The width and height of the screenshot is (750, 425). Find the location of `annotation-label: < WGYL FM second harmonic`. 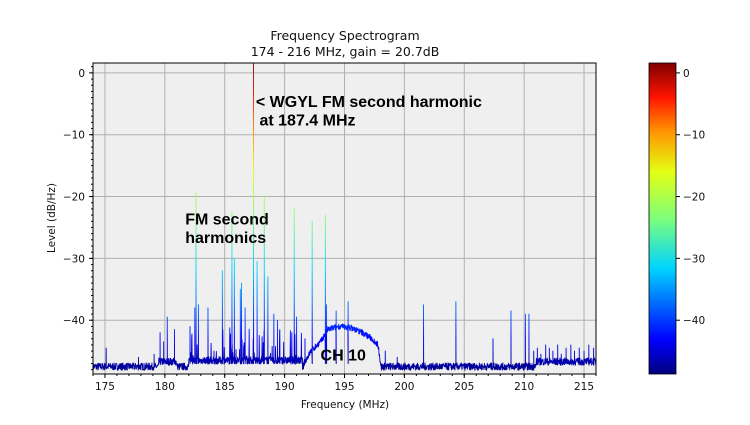

annotation-label: < WGYL FM second harmonic is located at coordinates (369, 102).